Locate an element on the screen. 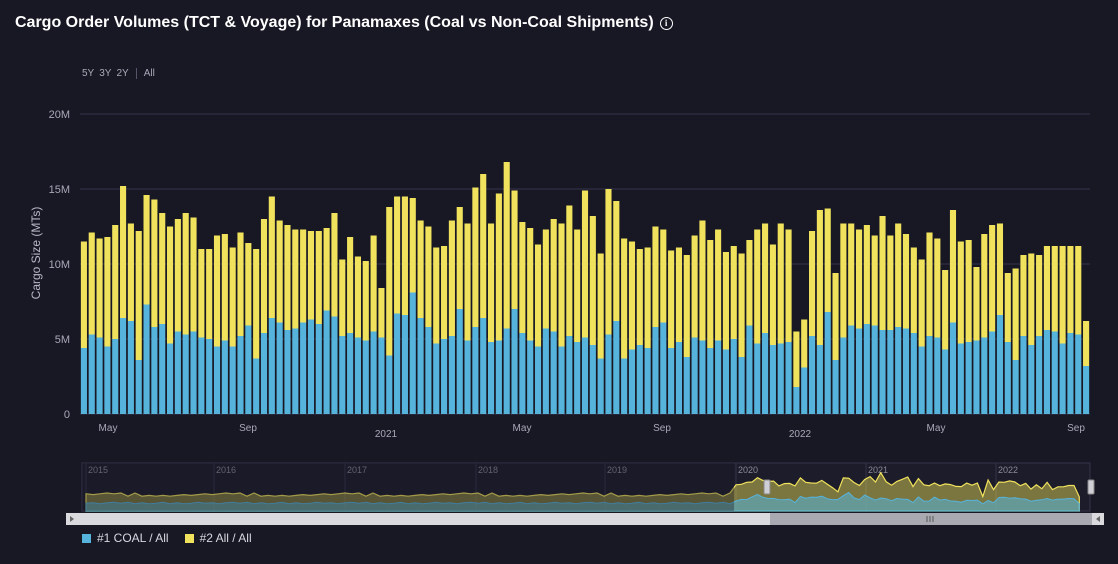 This screenshot has width=1118, height=564. range-button-2y: 2Y is located at coordinates (122, 73).